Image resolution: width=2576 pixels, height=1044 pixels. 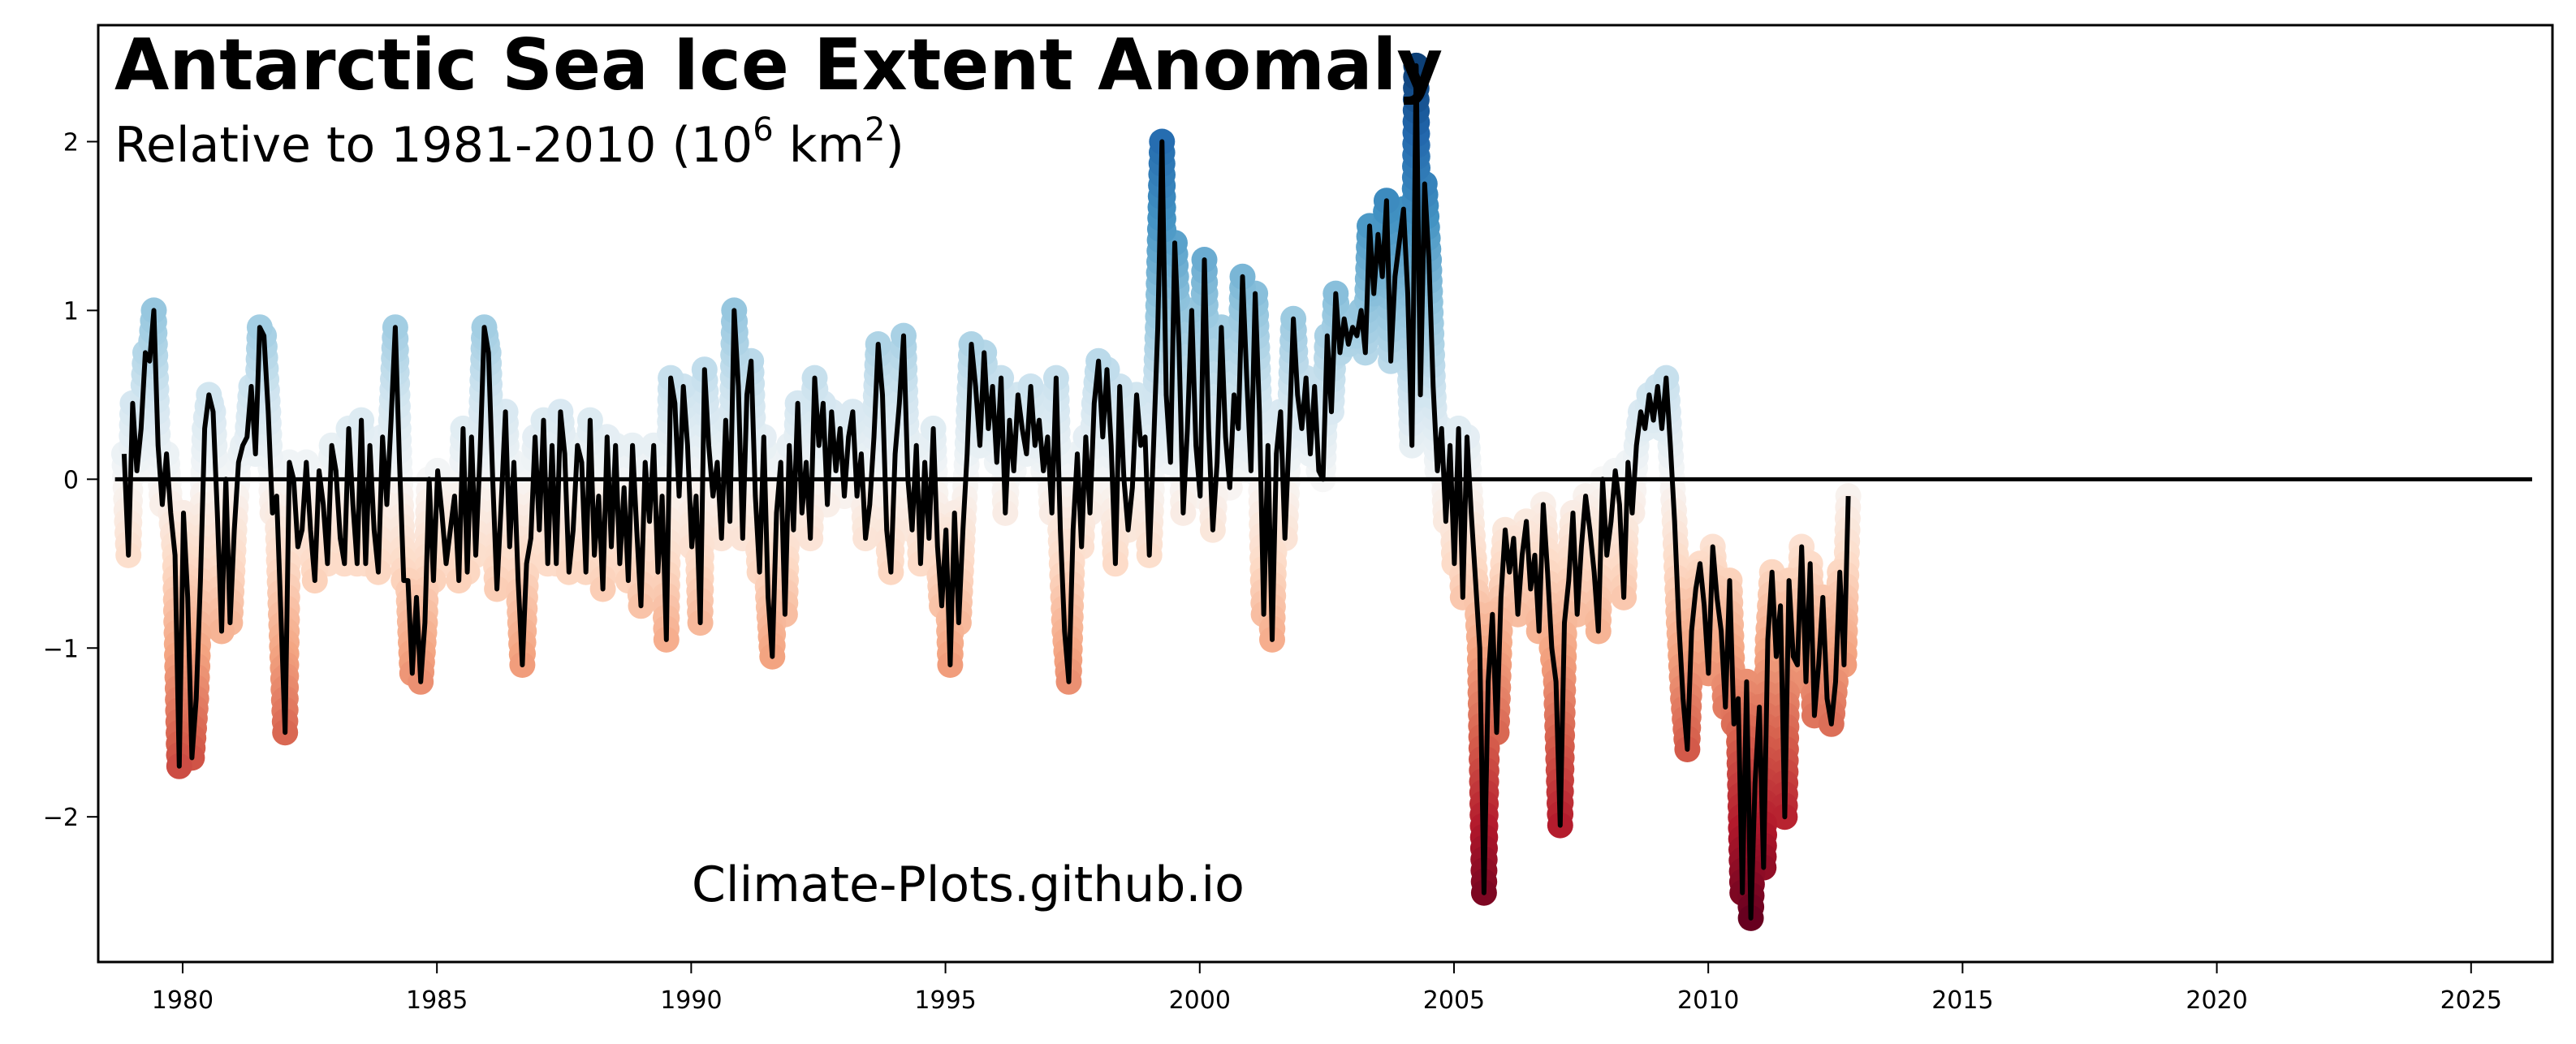 I want to click on y-tick-label: 0, so click(x=71, y=480).